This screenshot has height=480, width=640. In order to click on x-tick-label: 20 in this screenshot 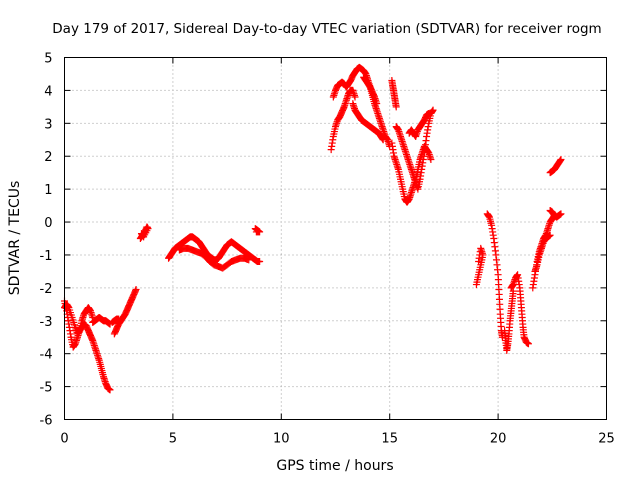, I will do `click(498, 439)`.